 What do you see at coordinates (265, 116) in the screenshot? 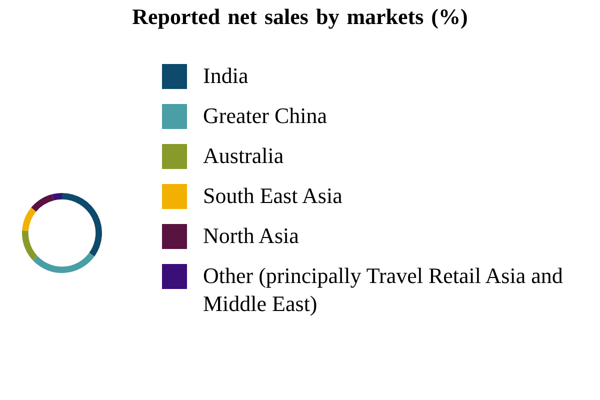
I see `legend-label: Greater China` at bounding box center [265, 116].